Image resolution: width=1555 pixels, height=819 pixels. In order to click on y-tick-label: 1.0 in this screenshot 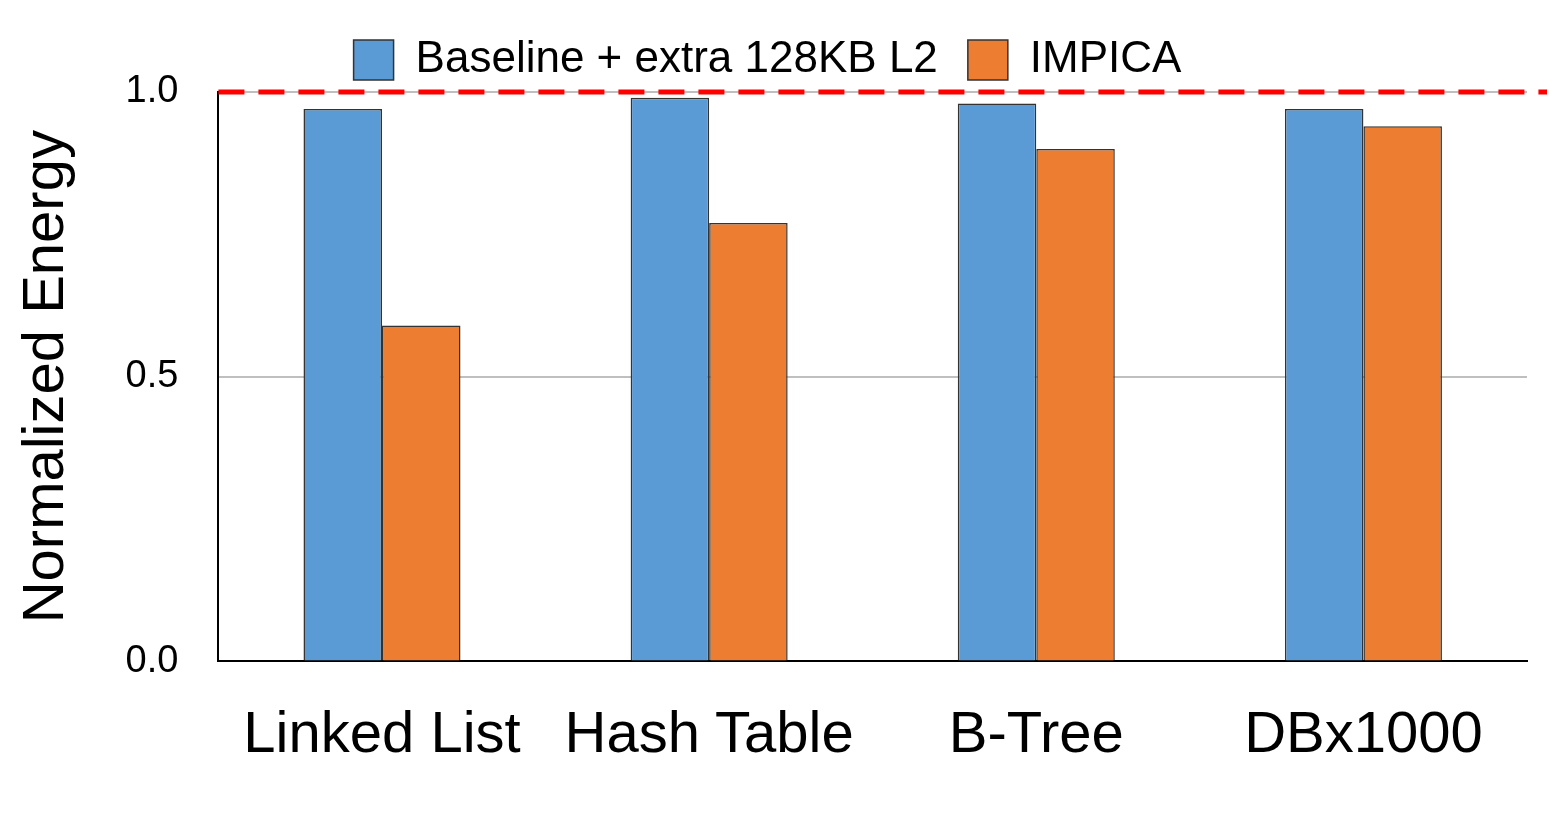, I will do `click(152, 89)`.